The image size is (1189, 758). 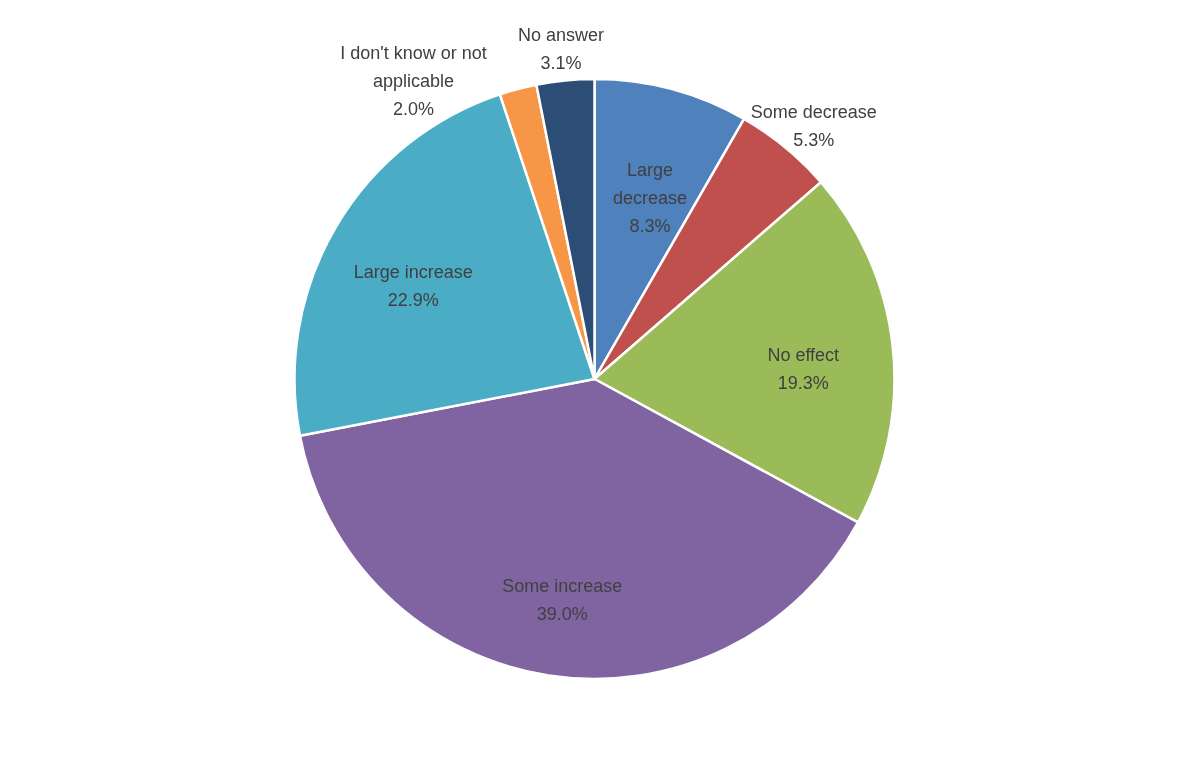 I want to click on slice-label: No effect, so click(x=803, y=355).